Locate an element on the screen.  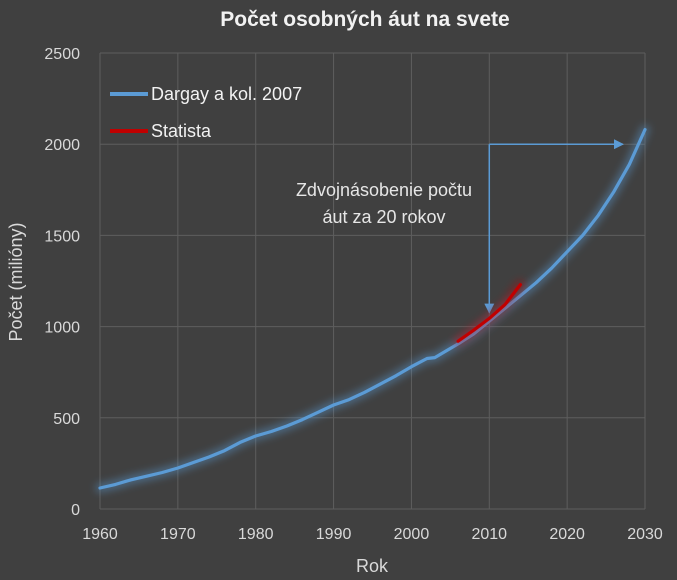
legend-label-dargay: Dargay a kol. 2007 is located at coordinates (226, 94).